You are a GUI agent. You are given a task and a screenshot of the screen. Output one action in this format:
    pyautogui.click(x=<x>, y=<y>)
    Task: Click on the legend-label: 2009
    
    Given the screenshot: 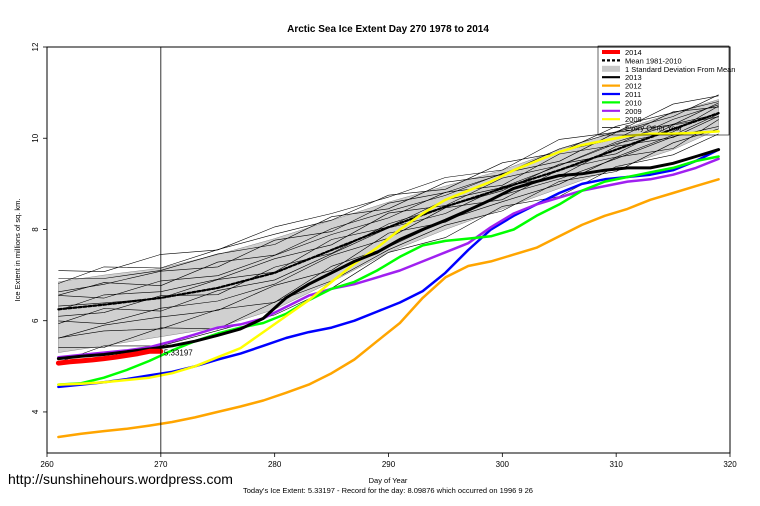 What is the action you would take?
    pyautogui.click(x=633, y=111)
    